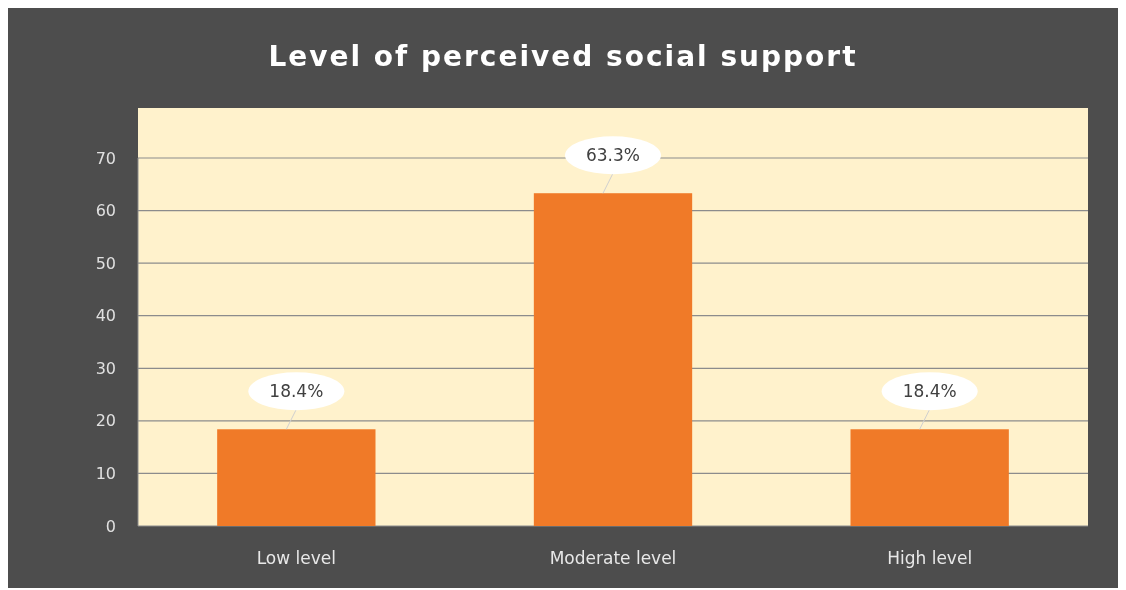 The width and height of the screenshot is (1126, 590). I want to click on x-tick-label: Low level, so click(296, 558).